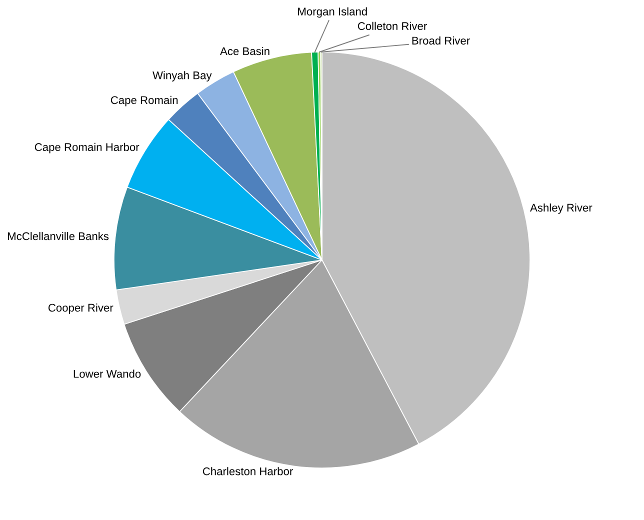  I want to click on slice-label: Cape Romain, so click(144, 101).